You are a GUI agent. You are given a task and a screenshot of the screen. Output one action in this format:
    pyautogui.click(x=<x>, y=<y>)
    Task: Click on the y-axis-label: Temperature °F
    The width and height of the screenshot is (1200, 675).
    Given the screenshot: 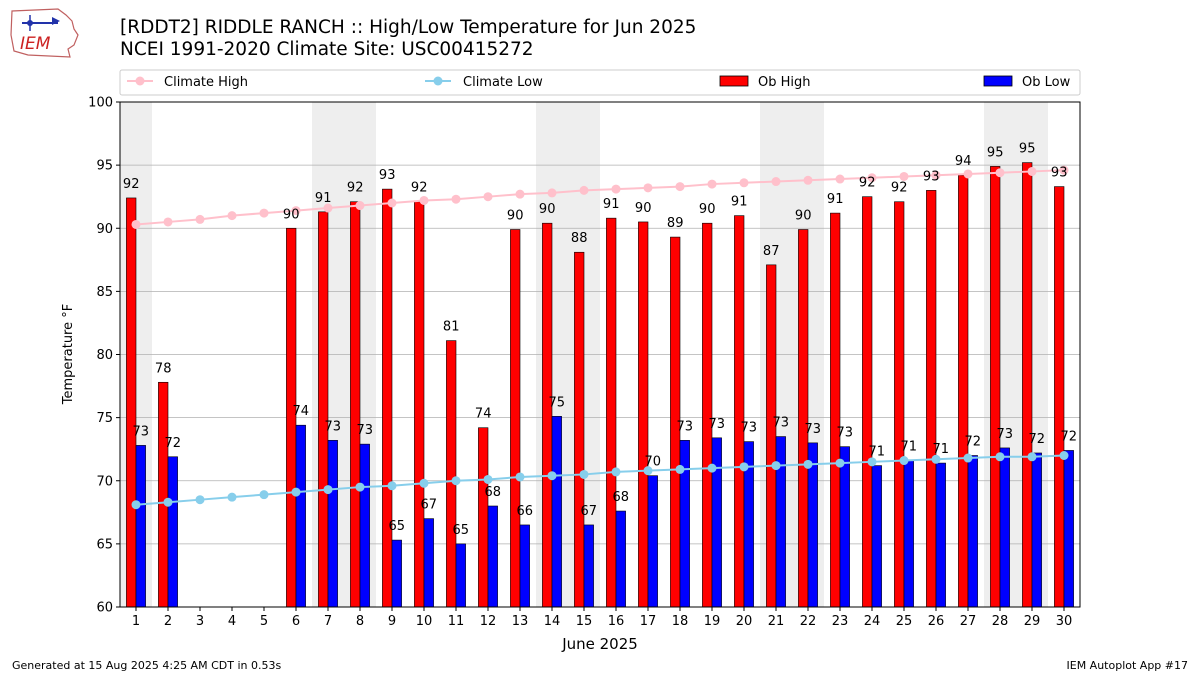 What is the action you would take?
    pyautogui.click(x=68, y=354)
    